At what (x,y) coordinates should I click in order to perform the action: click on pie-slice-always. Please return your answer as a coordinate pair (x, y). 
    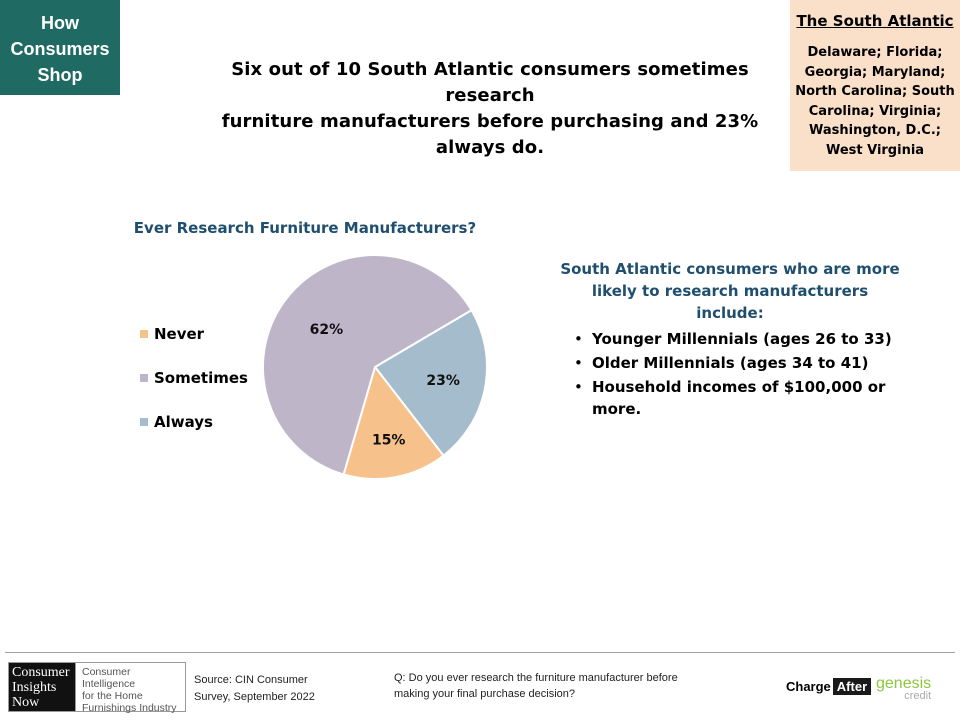
    Looking at the image, I should click on (430, 383).